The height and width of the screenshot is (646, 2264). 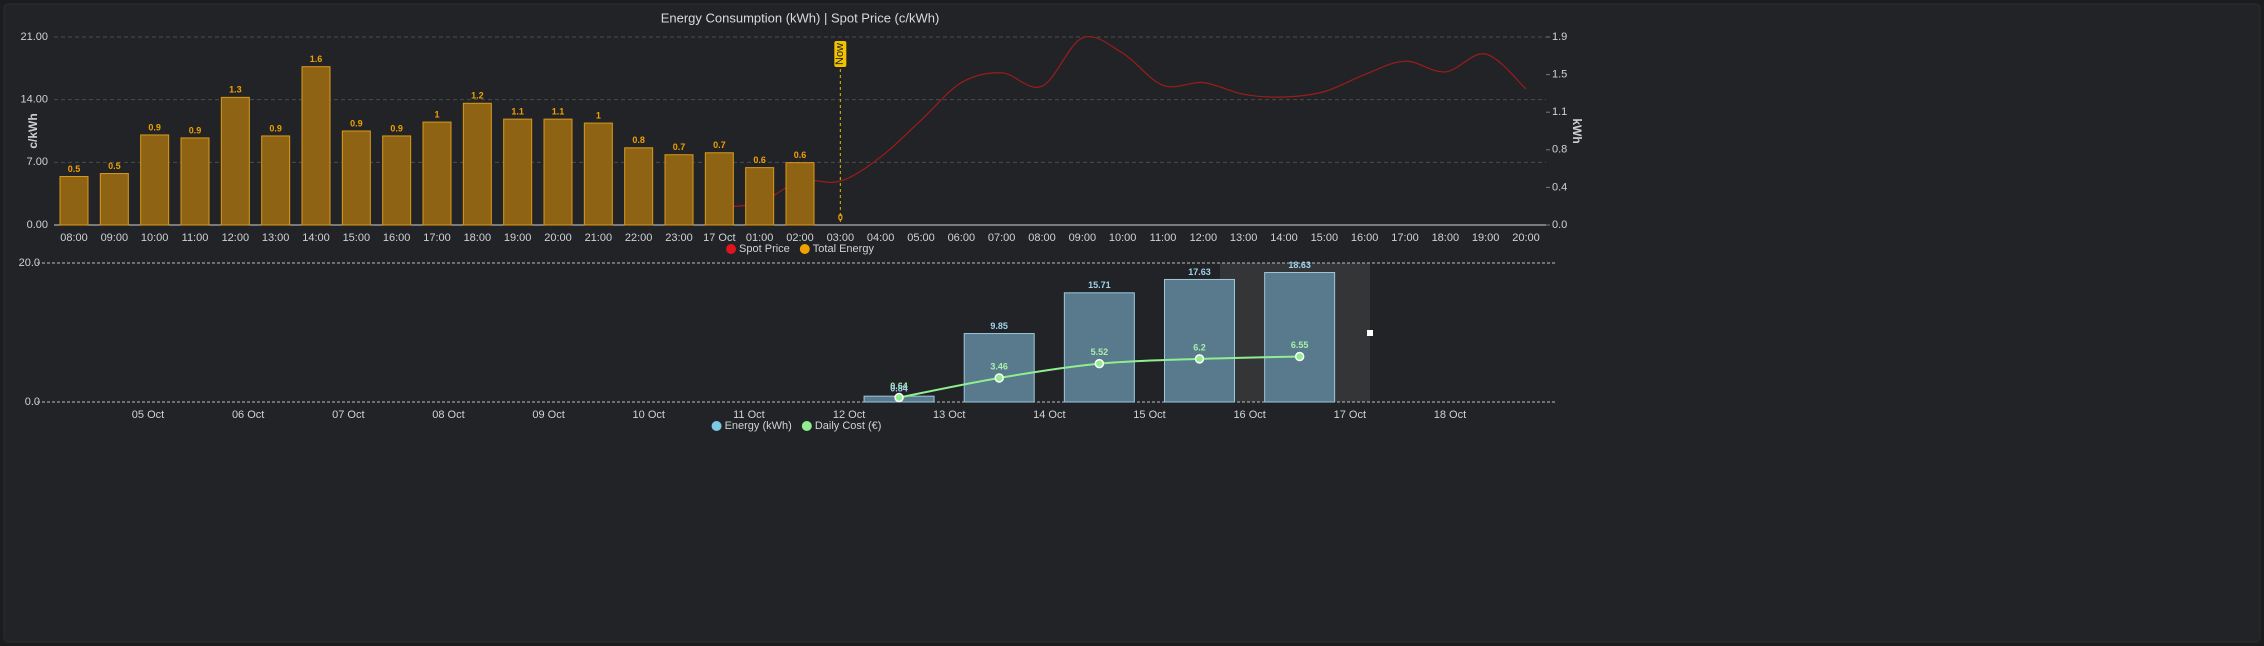 What do you see at coordinates (760, 238) in the screenshot?
I see `x-tick-label: 01:00` at bounding box center [760, 238].